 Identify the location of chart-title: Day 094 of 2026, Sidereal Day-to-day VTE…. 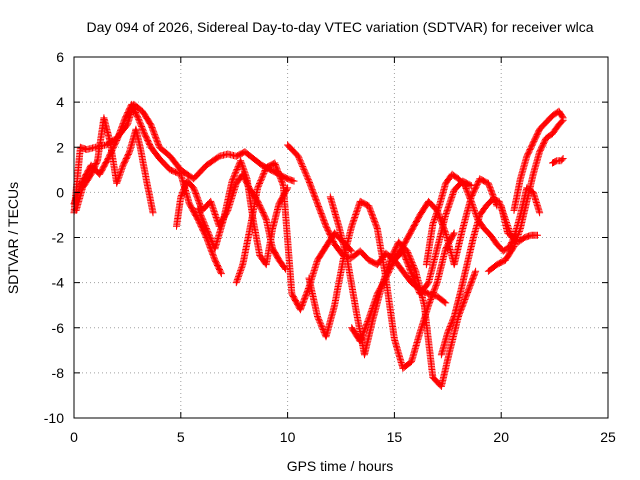
(339, 27).